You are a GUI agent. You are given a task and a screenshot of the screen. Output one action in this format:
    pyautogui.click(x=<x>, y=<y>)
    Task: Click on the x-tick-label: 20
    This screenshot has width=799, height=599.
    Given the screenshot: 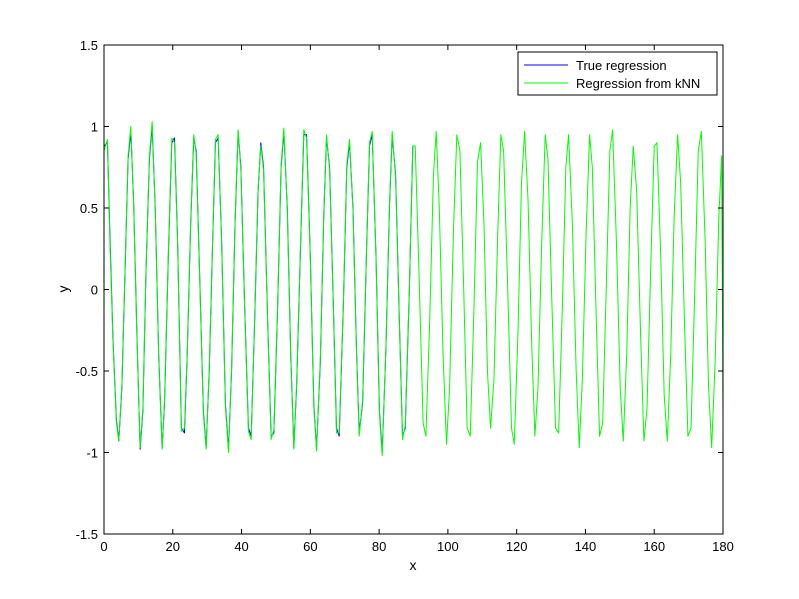 What is the action you would take?
    pyautogui.click(x=173, y=546)
    